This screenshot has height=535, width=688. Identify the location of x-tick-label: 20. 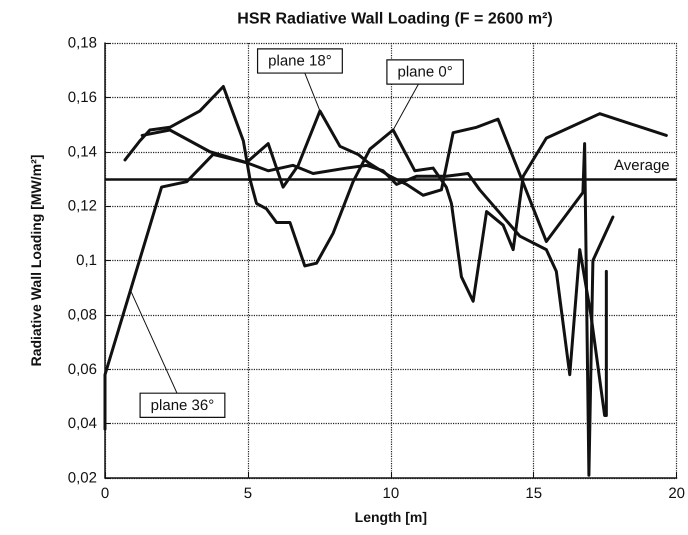
(676, 493).